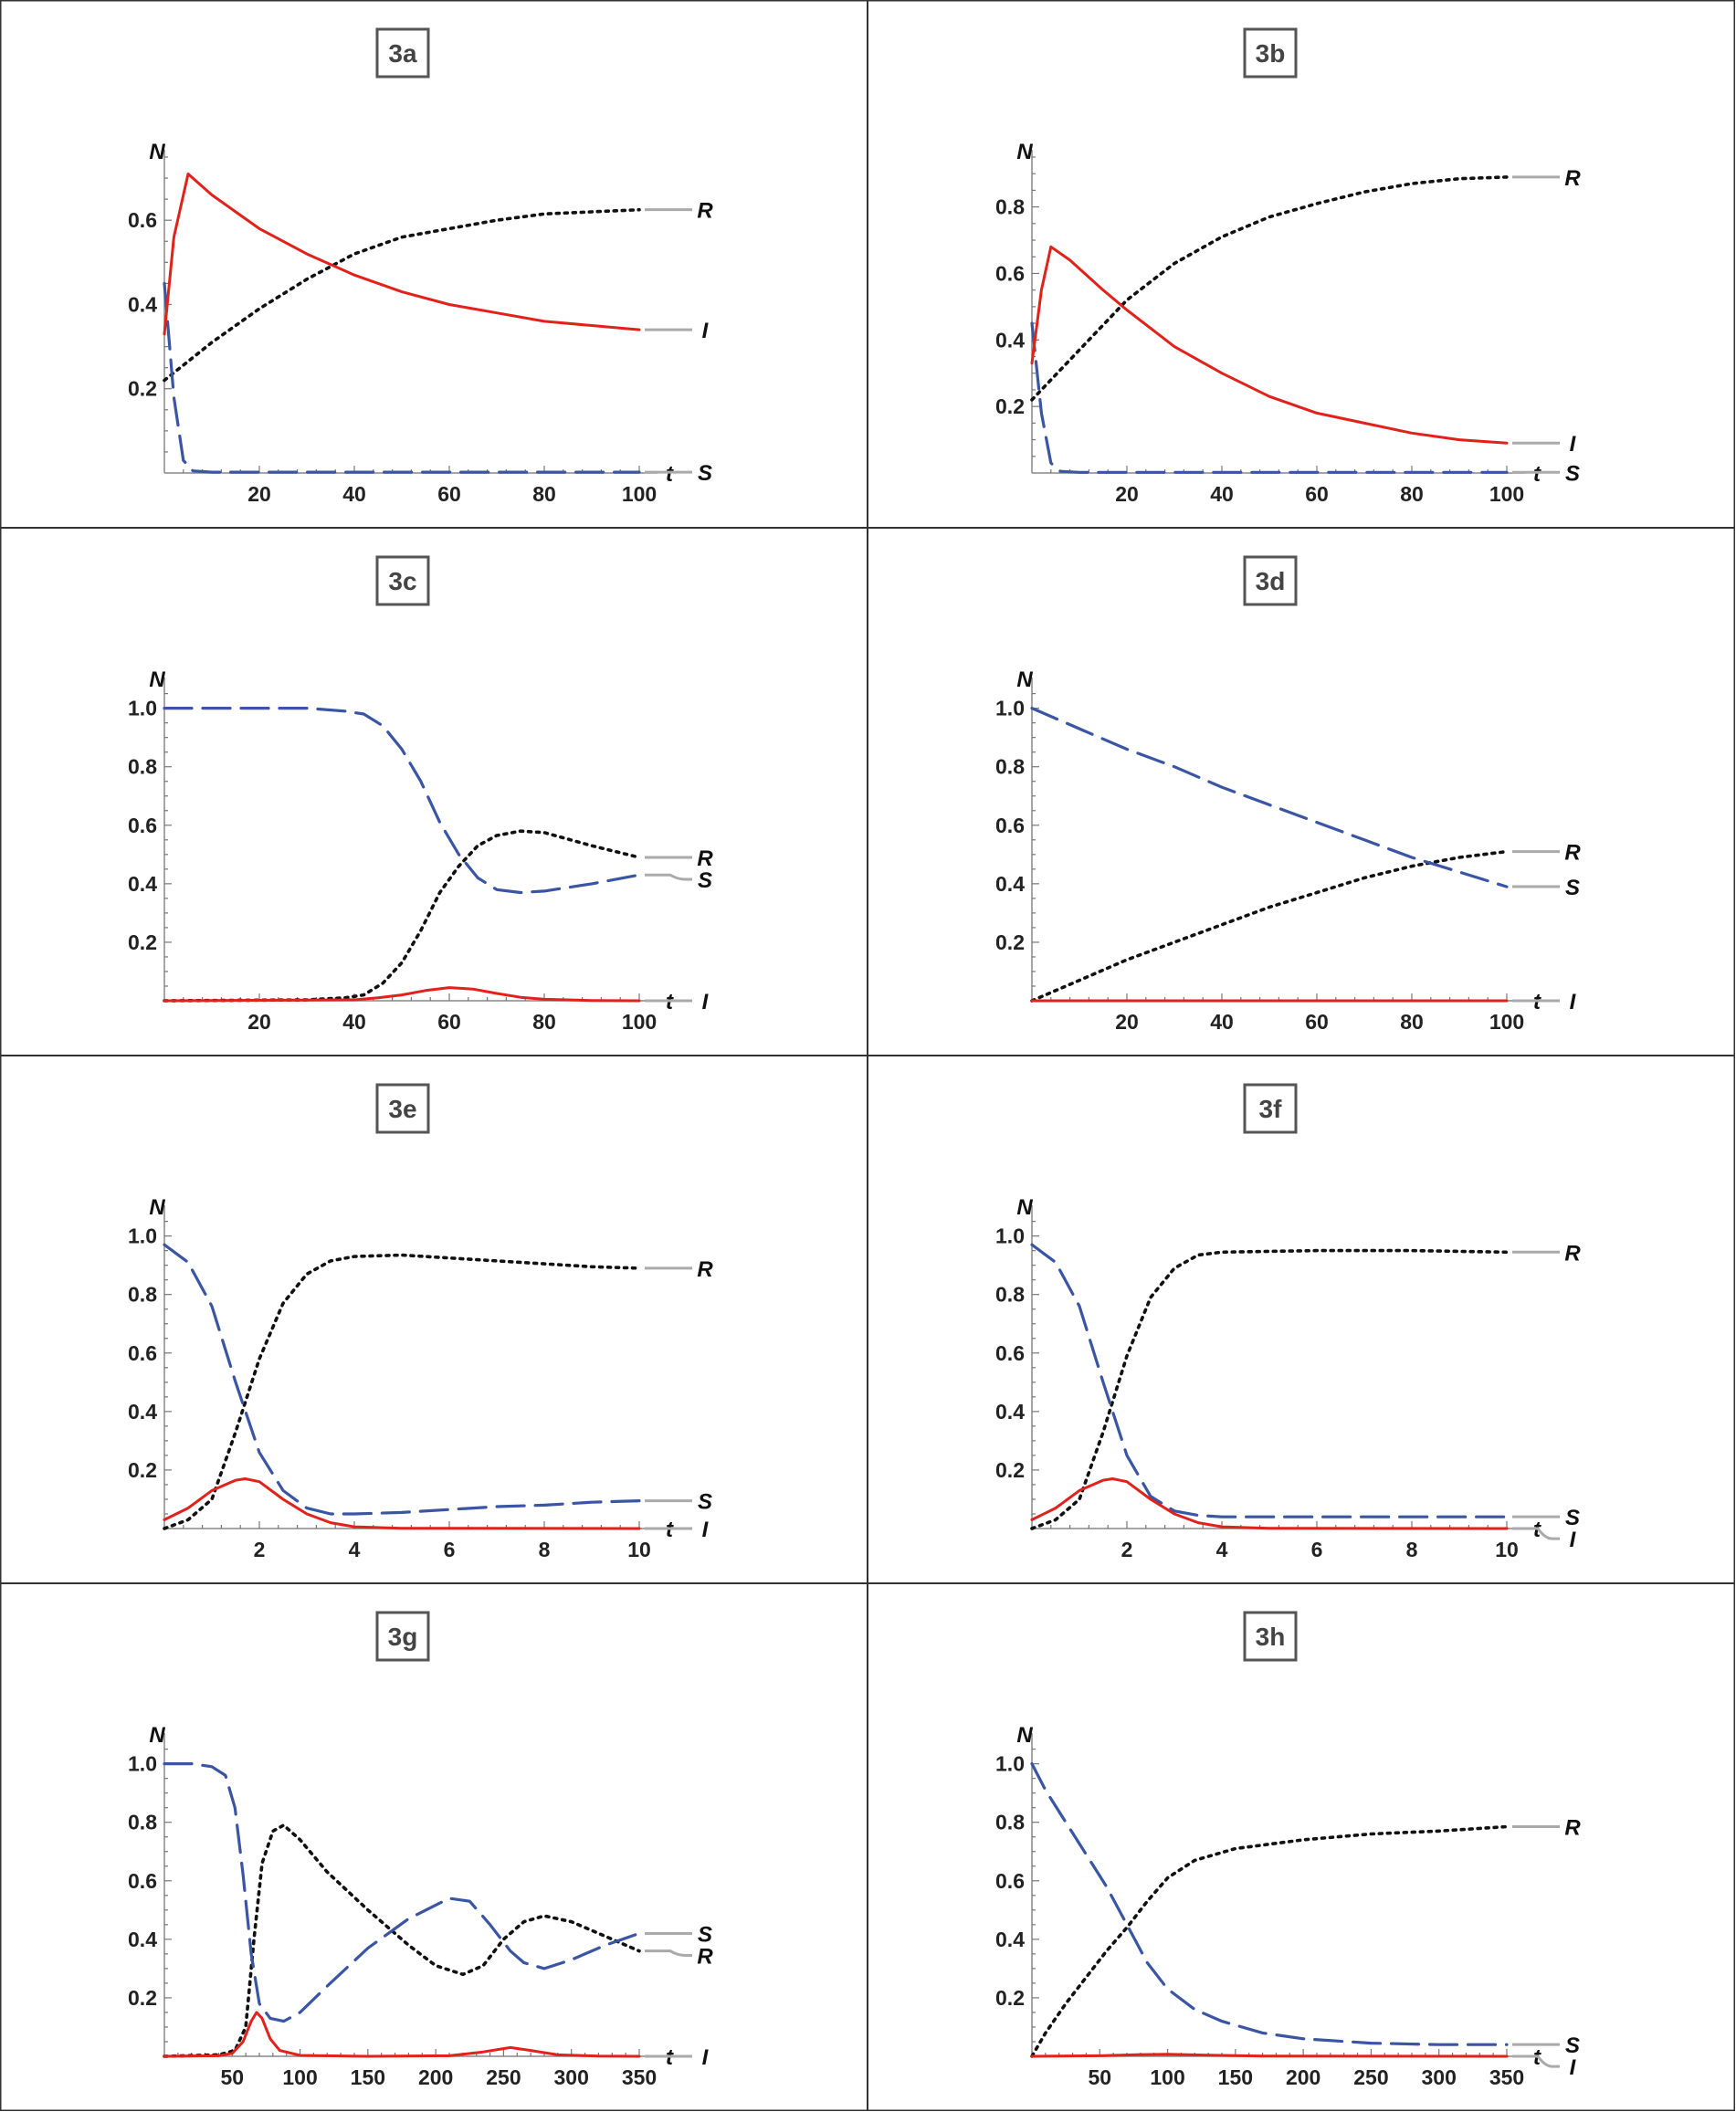 The image size is (1736, 2112). I want to click on panel-title: 3b, so click(1271, 53).